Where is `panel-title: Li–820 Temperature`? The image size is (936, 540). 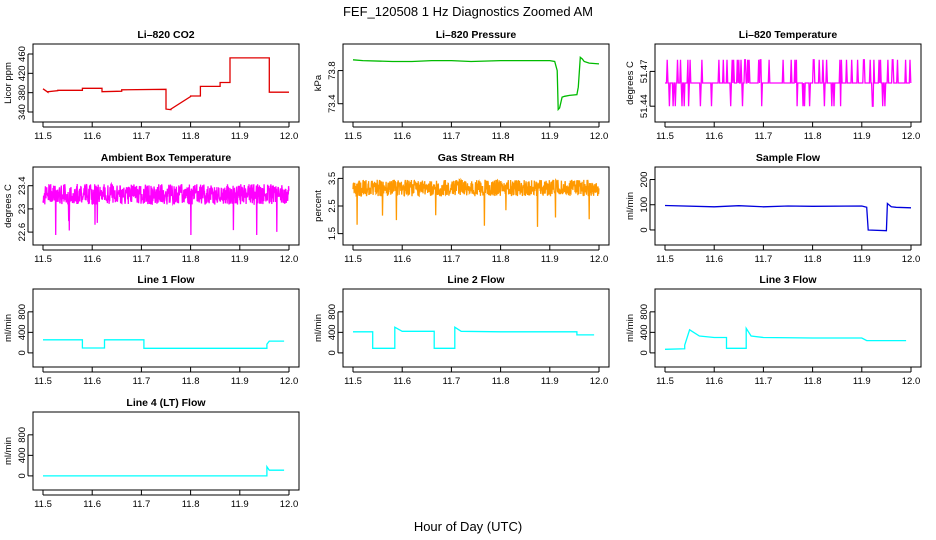 panel-title: Li–820 Temperature is located at coordinates (788, 35).